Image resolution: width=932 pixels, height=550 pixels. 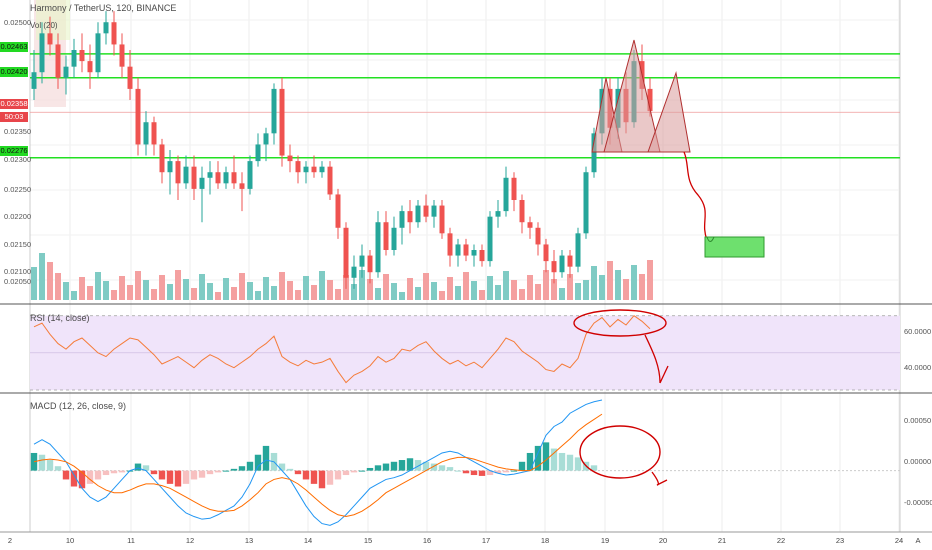 What do you see at coordinates (722, 540) in the screenshot?
I see `time-axis-label: 21` at bounding box center [722, 540].